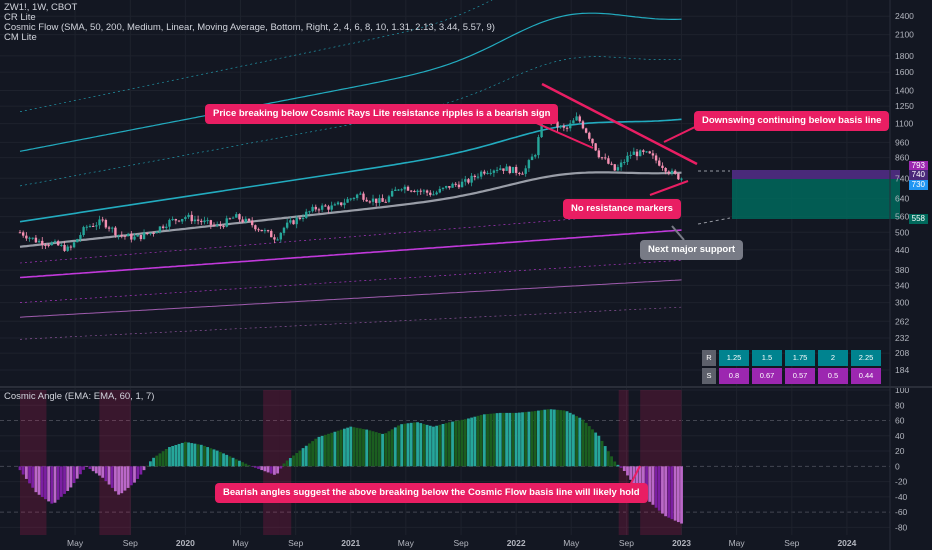 This screenshot has height=550, width=932. What do you see at coordinates (516, 543) in the screenshot?
I see `time-tick-label: 2022` at bounding box center [516, 543].